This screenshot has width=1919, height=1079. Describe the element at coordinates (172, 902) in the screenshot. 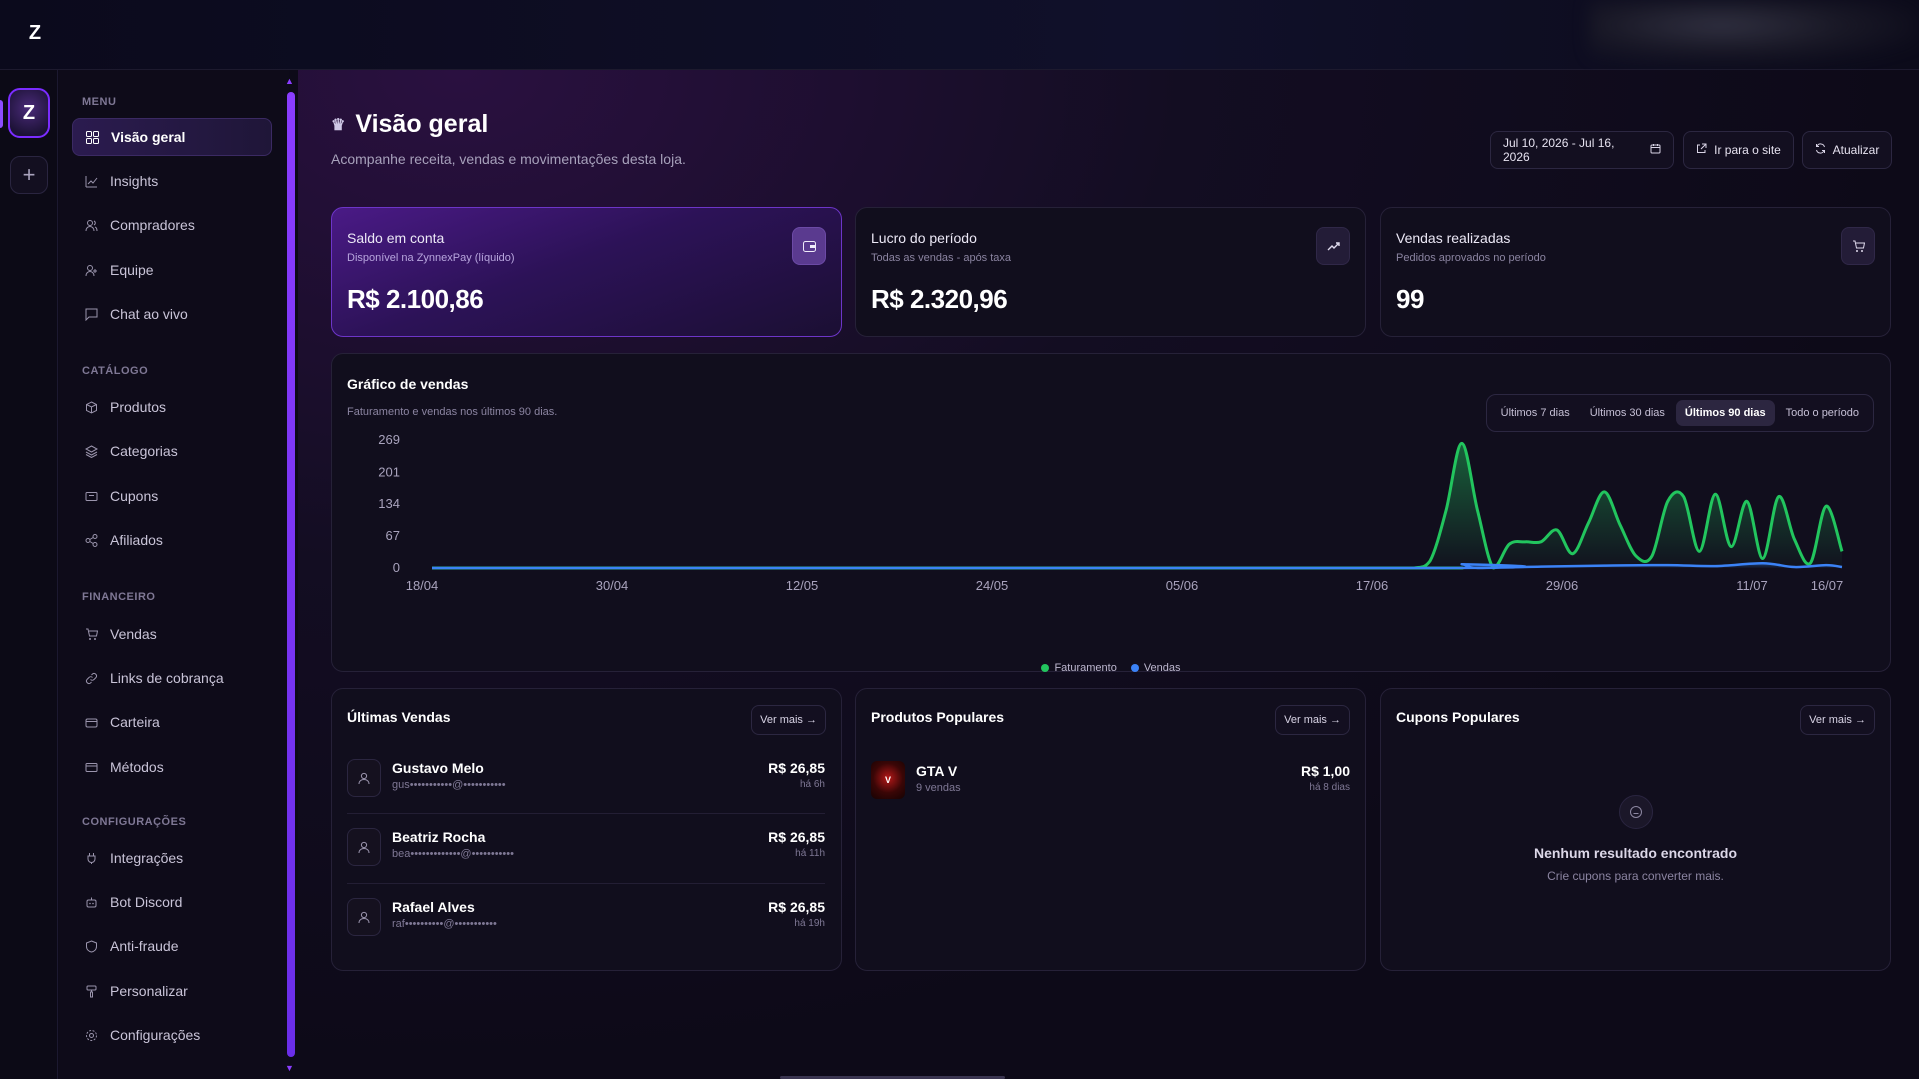

I see `sidebar-item-bot-discord: Bot Discord` at that location.